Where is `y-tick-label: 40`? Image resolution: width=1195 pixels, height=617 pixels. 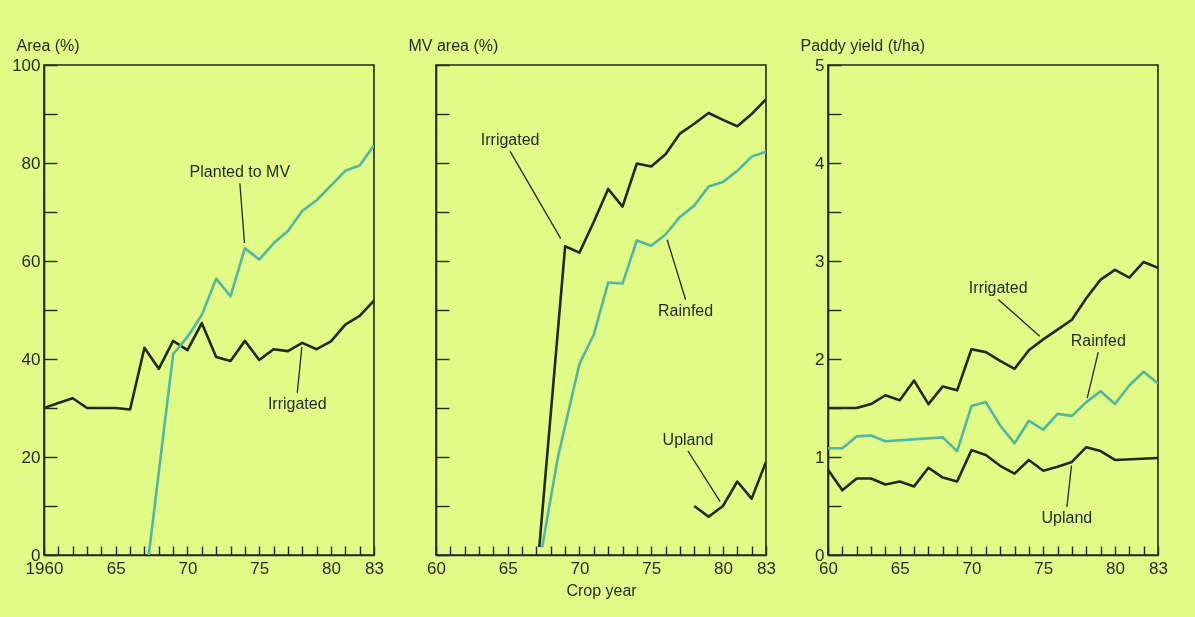 y-tick-label: 40 is located at coordinates (31, 359).